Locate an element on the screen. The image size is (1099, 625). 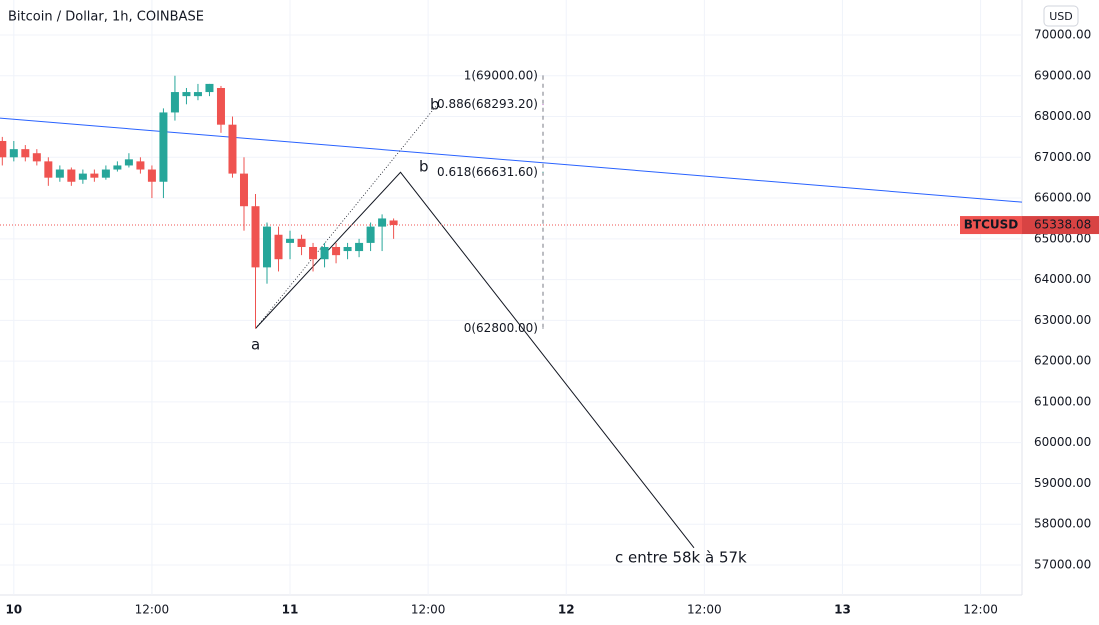
last-price-name: BTCUSD is located at coordinates (991, 225).